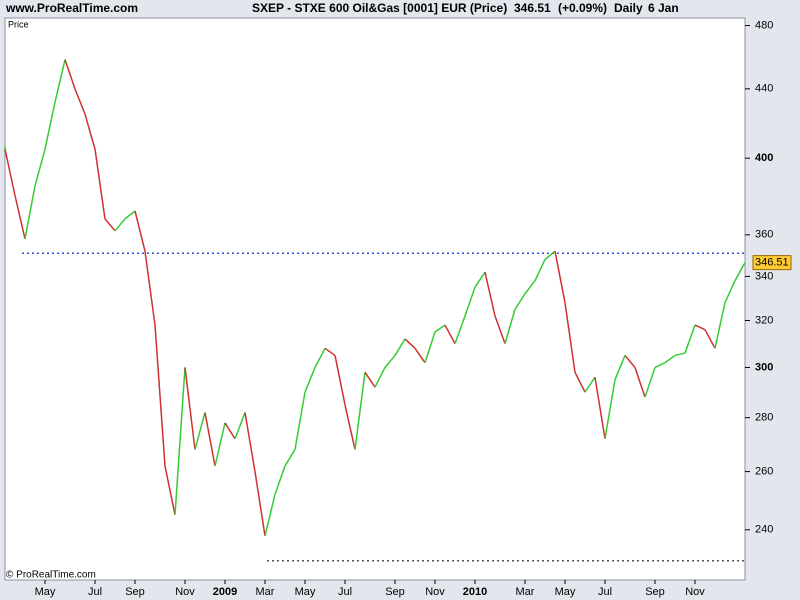 Image resolution: width=800 pixels, height=600 pixels. I want to click on copyright: © ProRealTime.com, so click(51, 575).